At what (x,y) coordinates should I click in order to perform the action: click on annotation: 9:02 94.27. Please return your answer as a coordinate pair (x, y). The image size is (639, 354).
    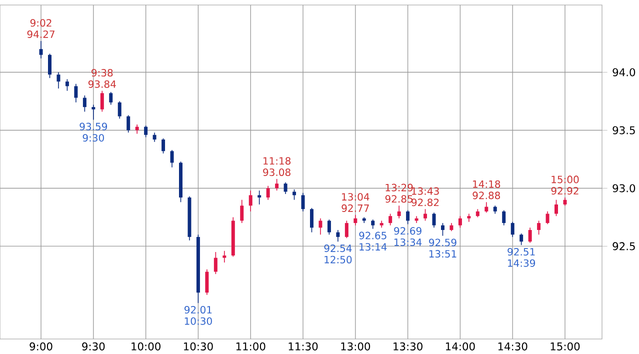
    Looking at the image, I should click on (40, 28).